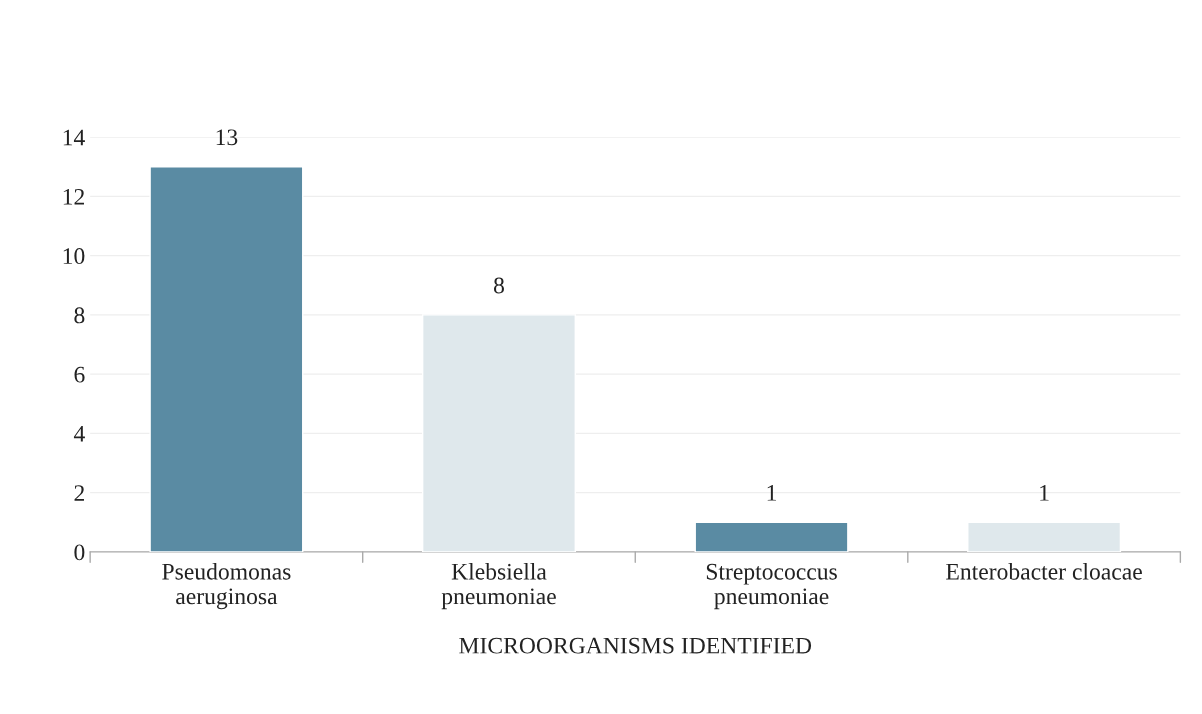  What do you see at coordinates (79, 374) in the screenshot?
I see `y-tick-label: 6` at bounding box center [79, 374].